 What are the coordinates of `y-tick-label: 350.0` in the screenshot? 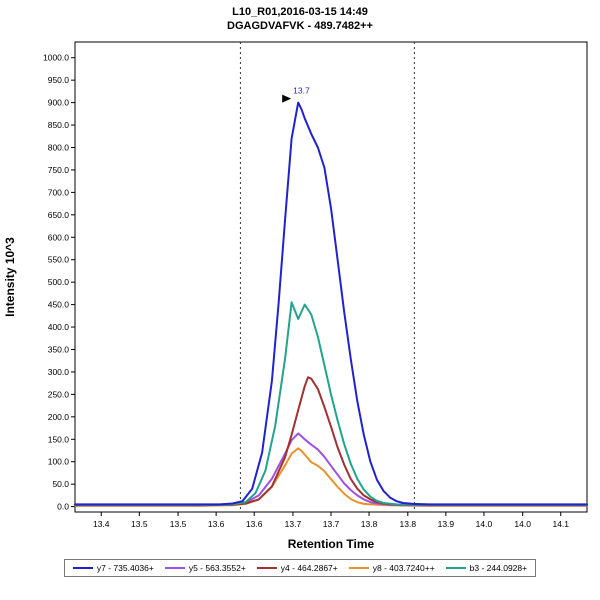 It's located at (59, 349).